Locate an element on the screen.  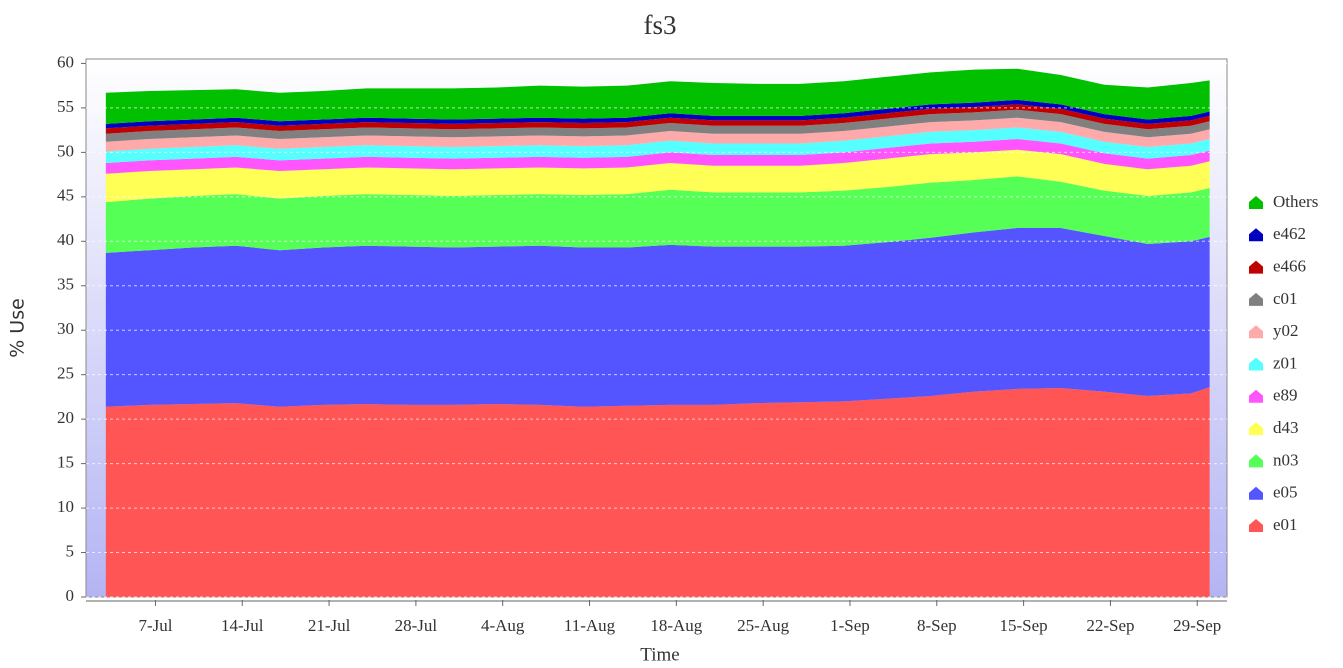
legend-label: e466 is located at coordinates (1289, 266).